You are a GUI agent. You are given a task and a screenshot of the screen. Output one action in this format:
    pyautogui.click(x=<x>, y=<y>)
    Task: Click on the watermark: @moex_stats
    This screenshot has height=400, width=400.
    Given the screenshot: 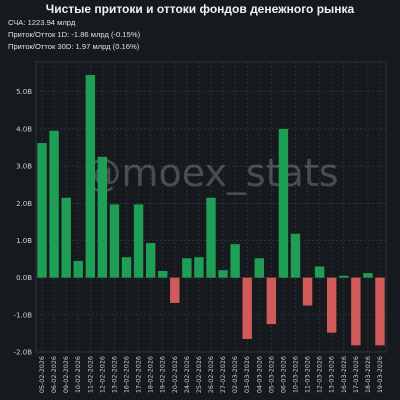 What is the action you would take?
    pyautogui.click(x=210, y=173)
    